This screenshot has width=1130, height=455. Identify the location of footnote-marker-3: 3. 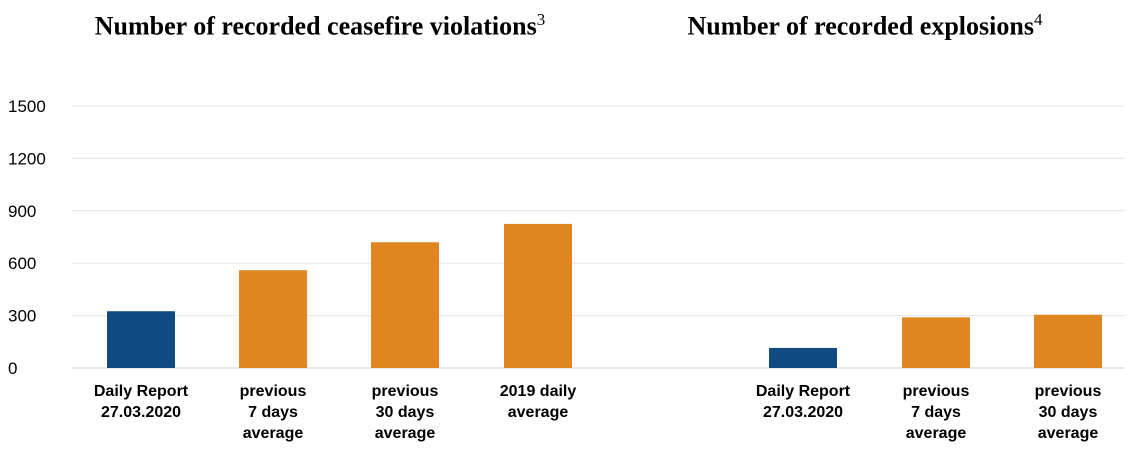
(541, 19).